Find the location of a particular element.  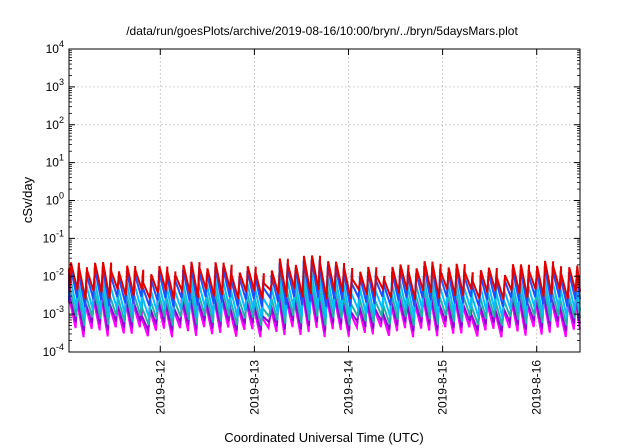

y-tick-label: 10¹ is located at coordinates (55, 161).